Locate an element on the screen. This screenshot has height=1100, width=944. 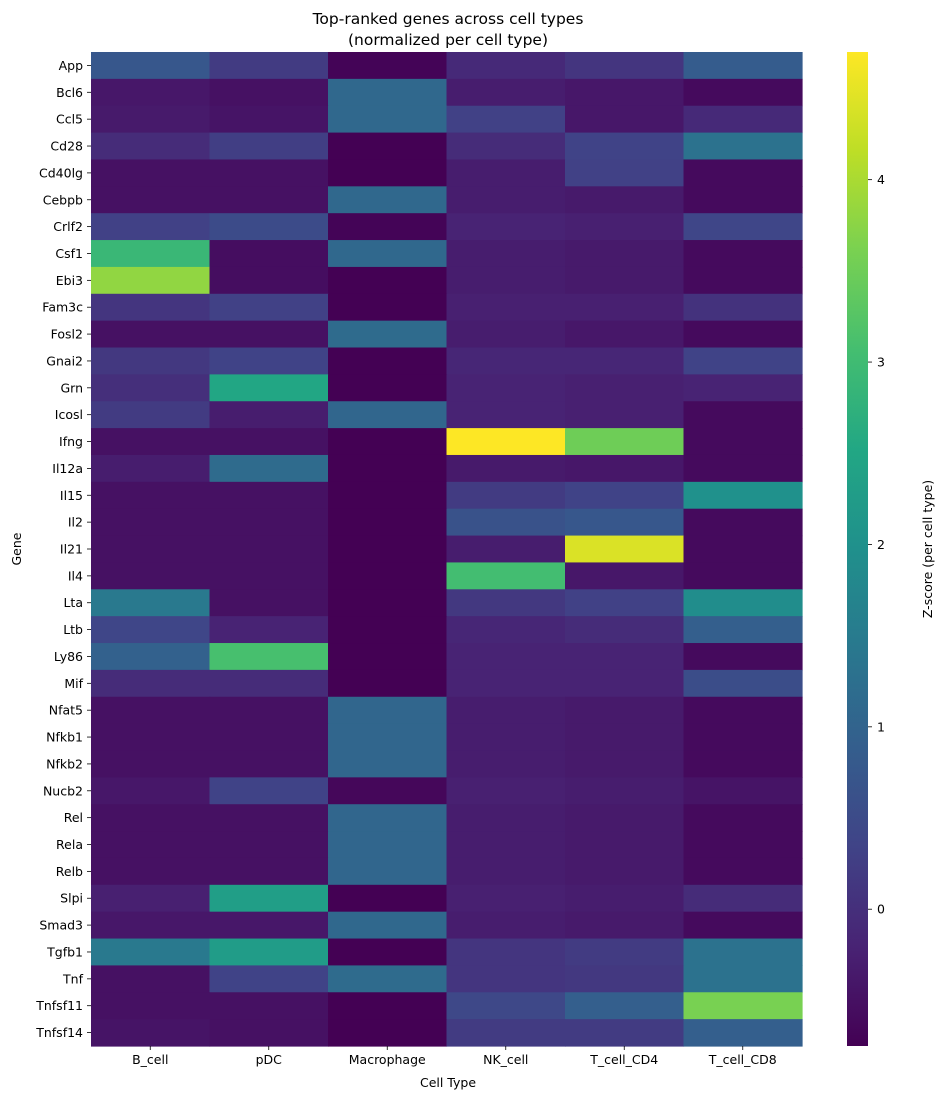
colorbar is located at coordinates (857, 549).